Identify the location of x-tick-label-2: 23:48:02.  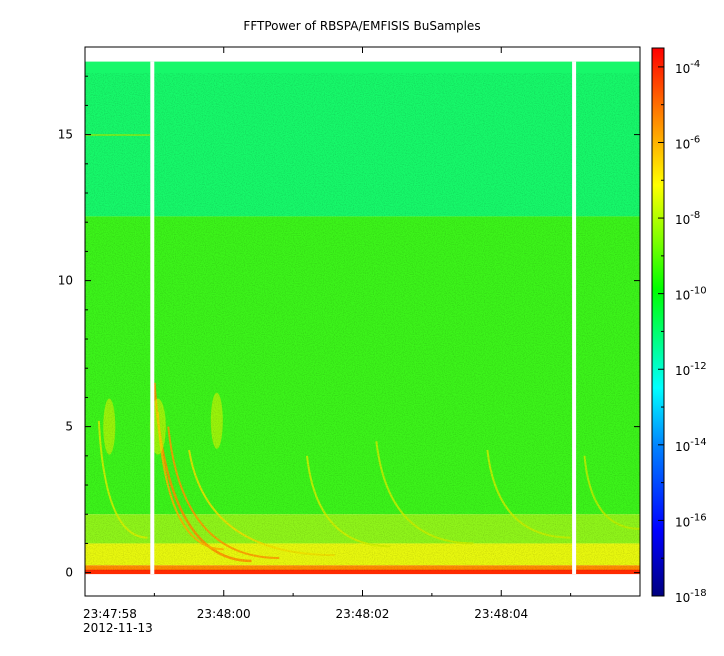
(363, 614).